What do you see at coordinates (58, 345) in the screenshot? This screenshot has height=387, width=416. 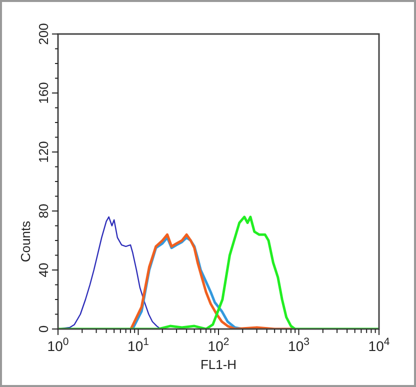 I see `x-tick-label: 10$^{0}$` at bounding box center [58, 345].